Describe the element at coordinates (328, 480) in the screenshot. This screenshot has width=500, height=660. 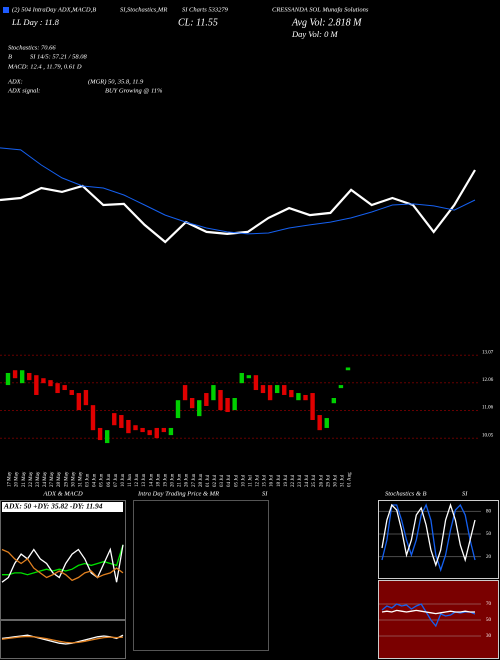
I see `x-tick-label: 29 Jul` at that location.